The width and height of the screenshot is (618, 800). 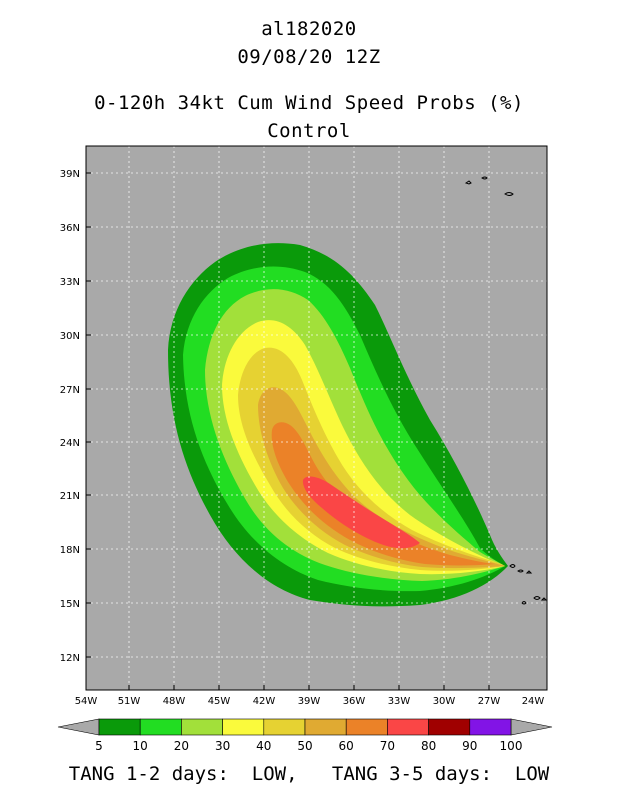 I want to click on colorbar-level-label: 80, so click(x=428, y=746).